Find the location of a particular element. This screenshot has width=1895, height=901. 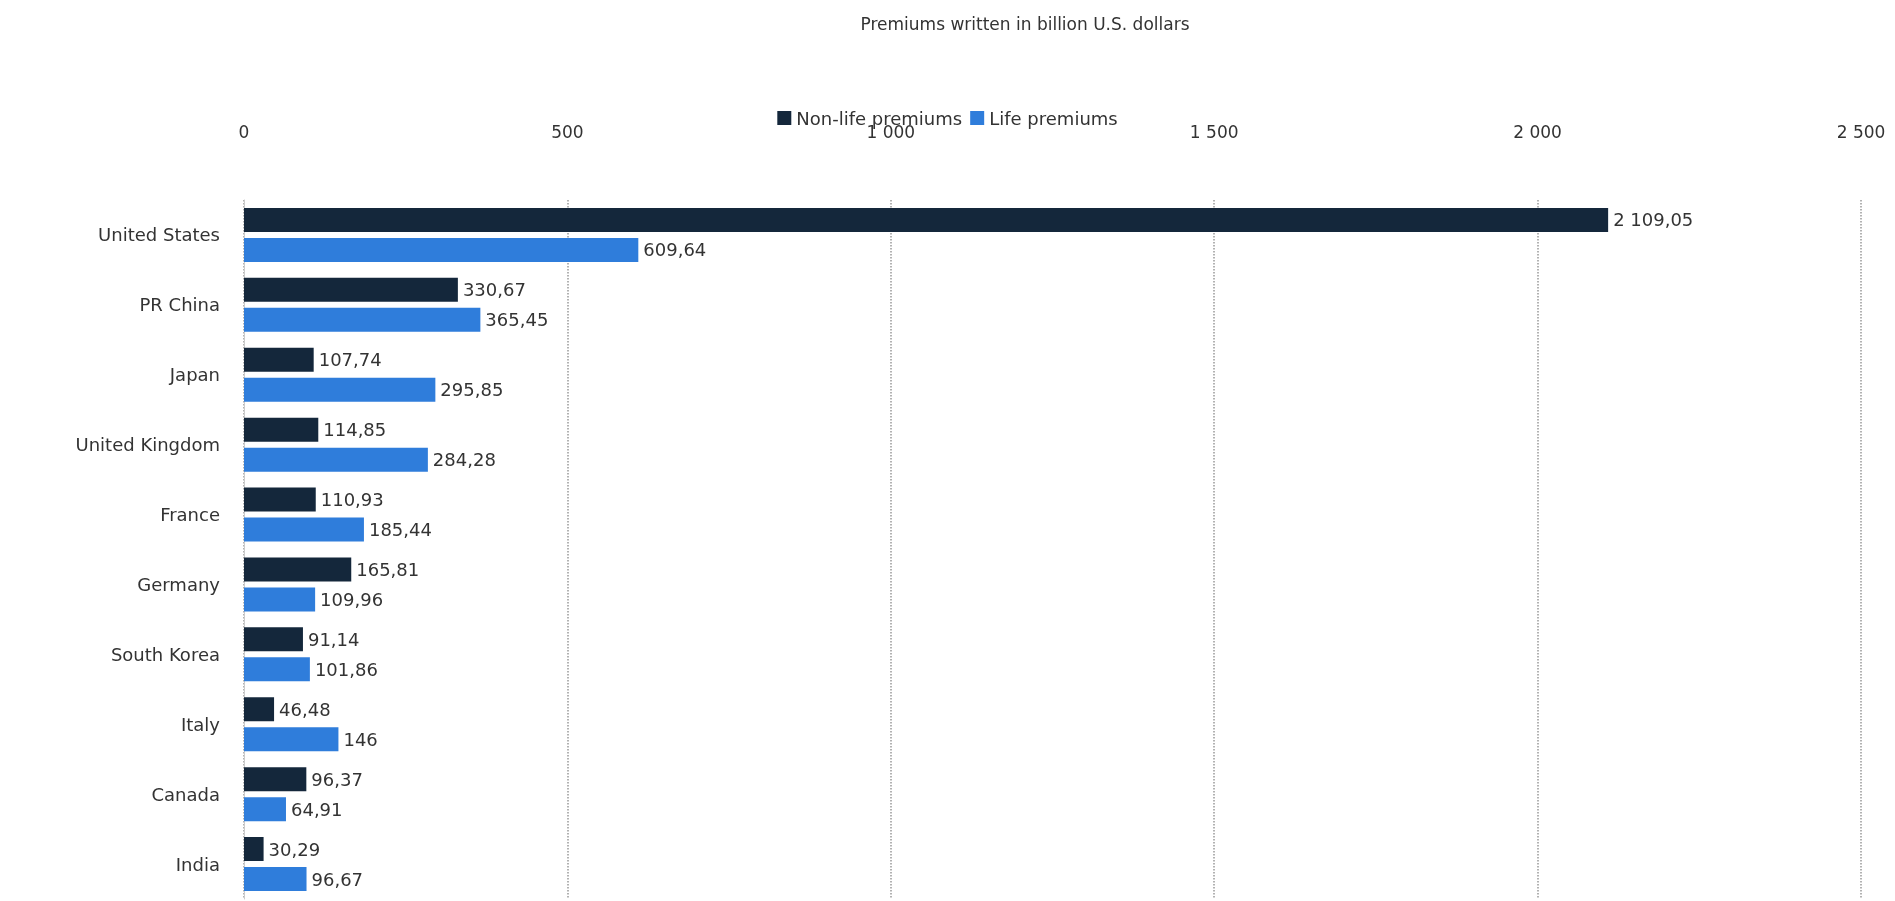

data-label: 609,64 is located at coordinates (675, 250).